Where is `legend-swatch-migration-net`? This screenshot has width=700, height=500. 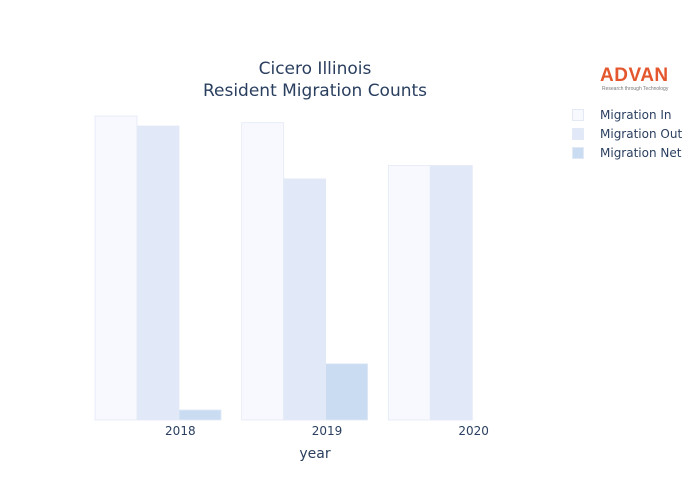
legend-swatch-migration-net is located at coordinates (578, 153).